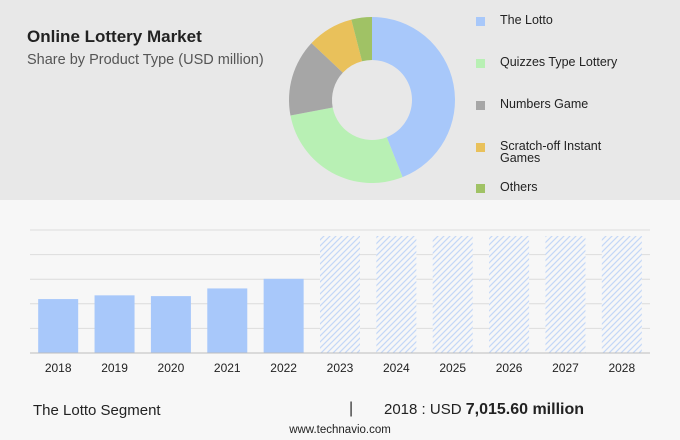 Image resolution: width=680 pixels, height=440 pixels. What do you see at coordinates (171, 368) in the screenshot?
I see `x-tick-label: 2020` at bounding box center [171, 368].